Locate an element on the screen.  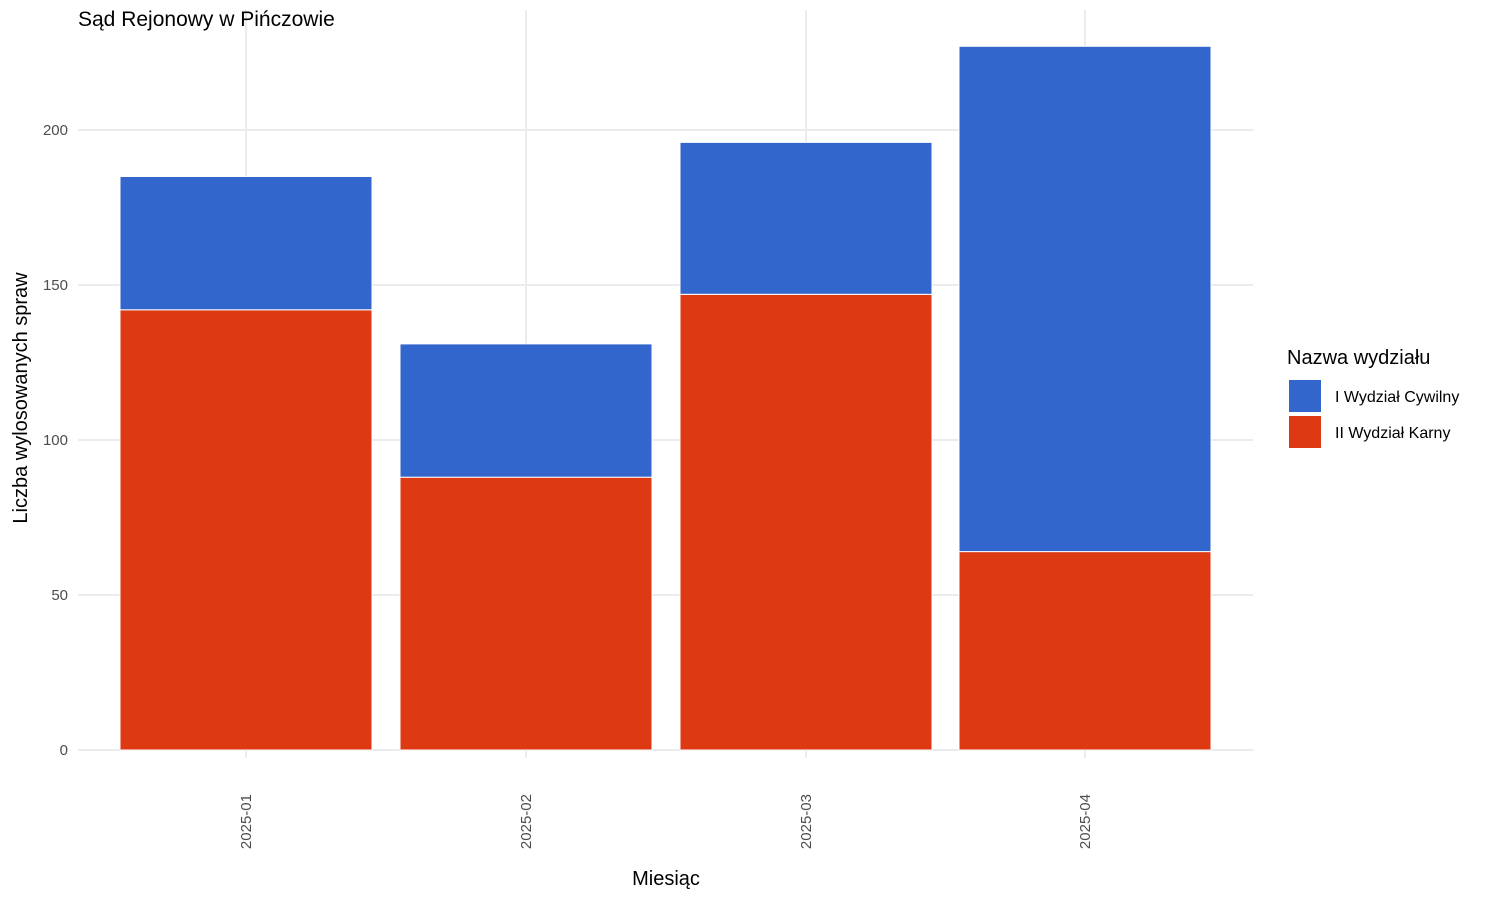
x-tick-label-3: 2025-04 is located at coordinates (1085, 821).